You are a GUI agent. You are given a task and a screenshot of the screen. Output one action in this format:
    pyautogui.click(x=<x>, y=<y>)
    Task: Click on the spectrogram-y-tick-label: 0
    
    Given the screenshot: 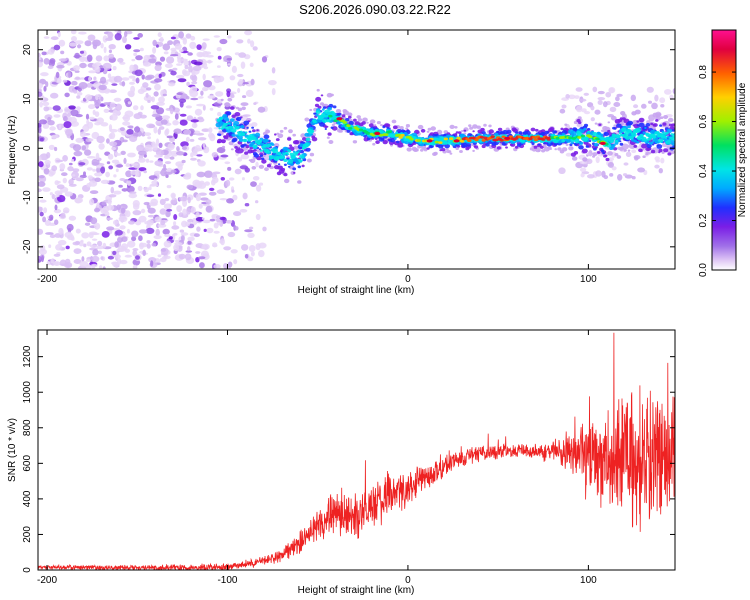 What is the action you would take?
    pyautogui.click(x=27, y=148)
    